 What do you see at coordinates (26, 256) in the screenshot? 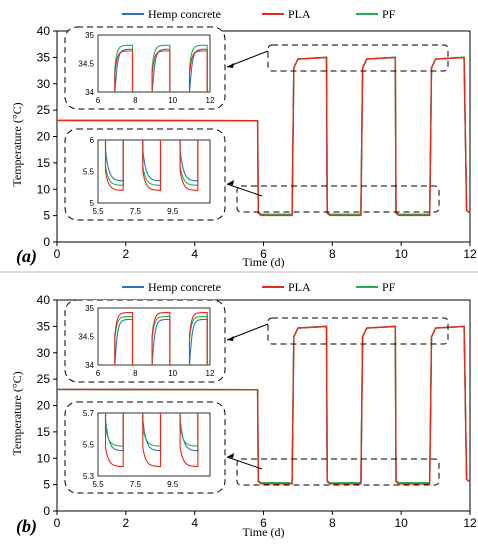
I see `panel-label: (a)` at bounding box center [26, 256].